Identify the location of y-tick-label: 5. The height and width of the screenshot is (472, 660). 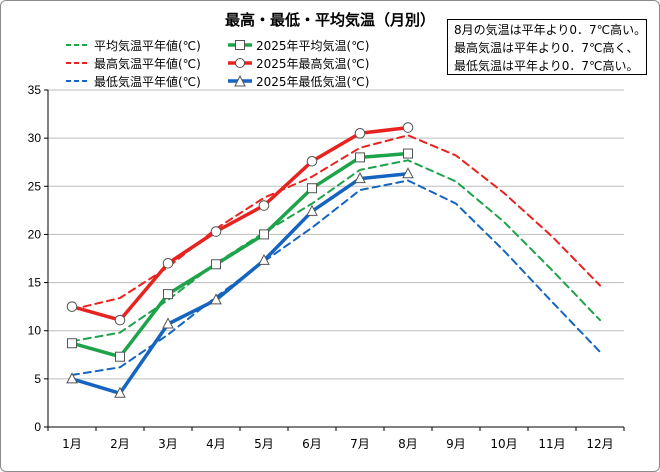
(37, 379).